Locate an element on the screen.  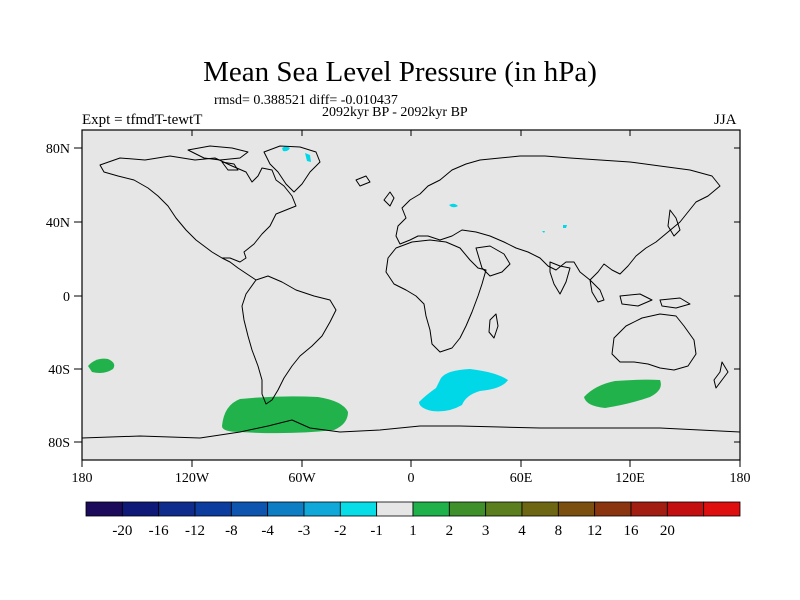
colorbar-label: -3 is located at coordinates (304, 531).